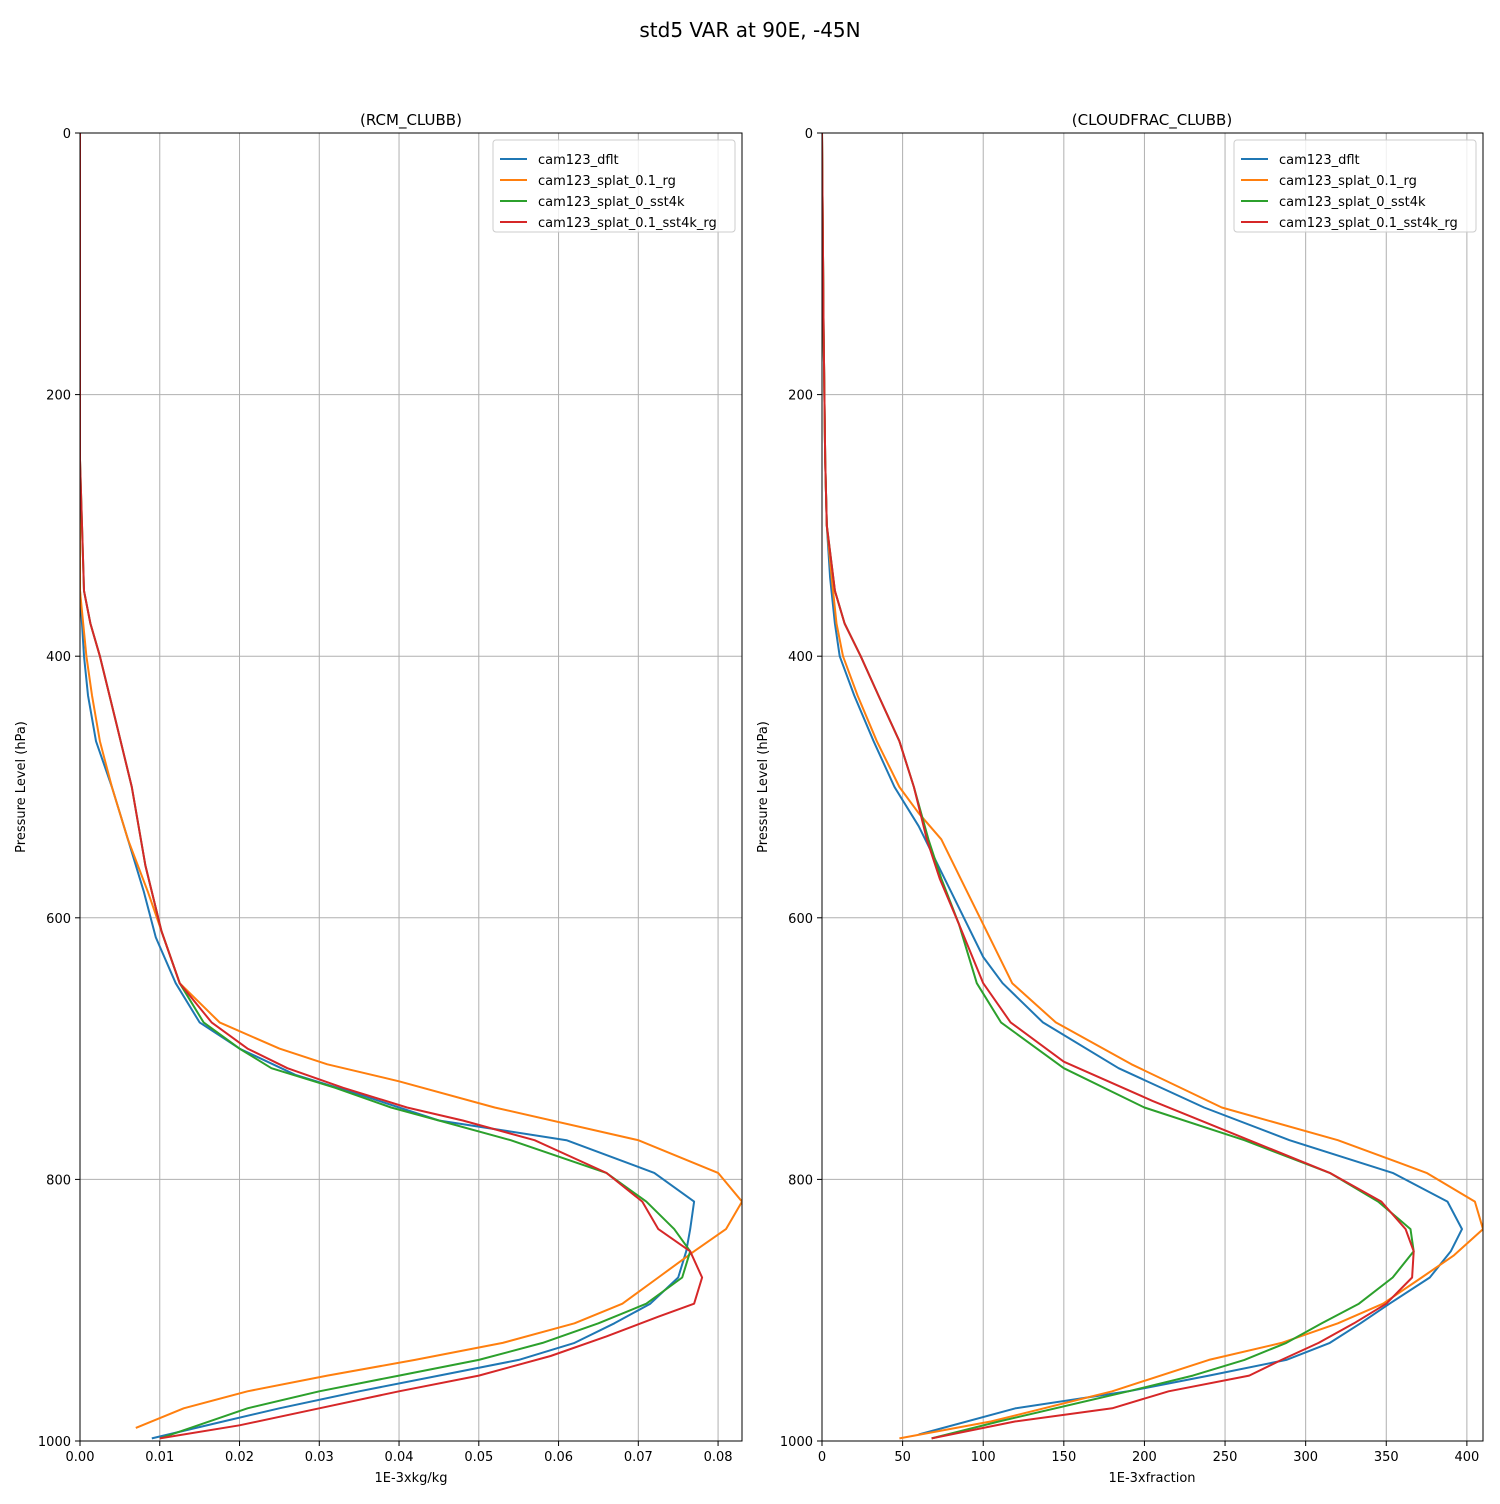 The height and width of the screenshot is (1504, 1500). Describe the element at coordinates (1348, 181) in the screenshot. I see `right-legend-entry: cam123_splat_0.1_rg` at that location.